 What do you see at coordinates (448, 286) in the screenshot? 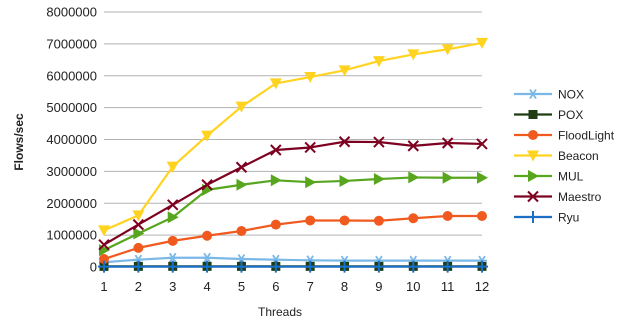
I see `x-tick-label: 11` at bounding box center [448, 286].